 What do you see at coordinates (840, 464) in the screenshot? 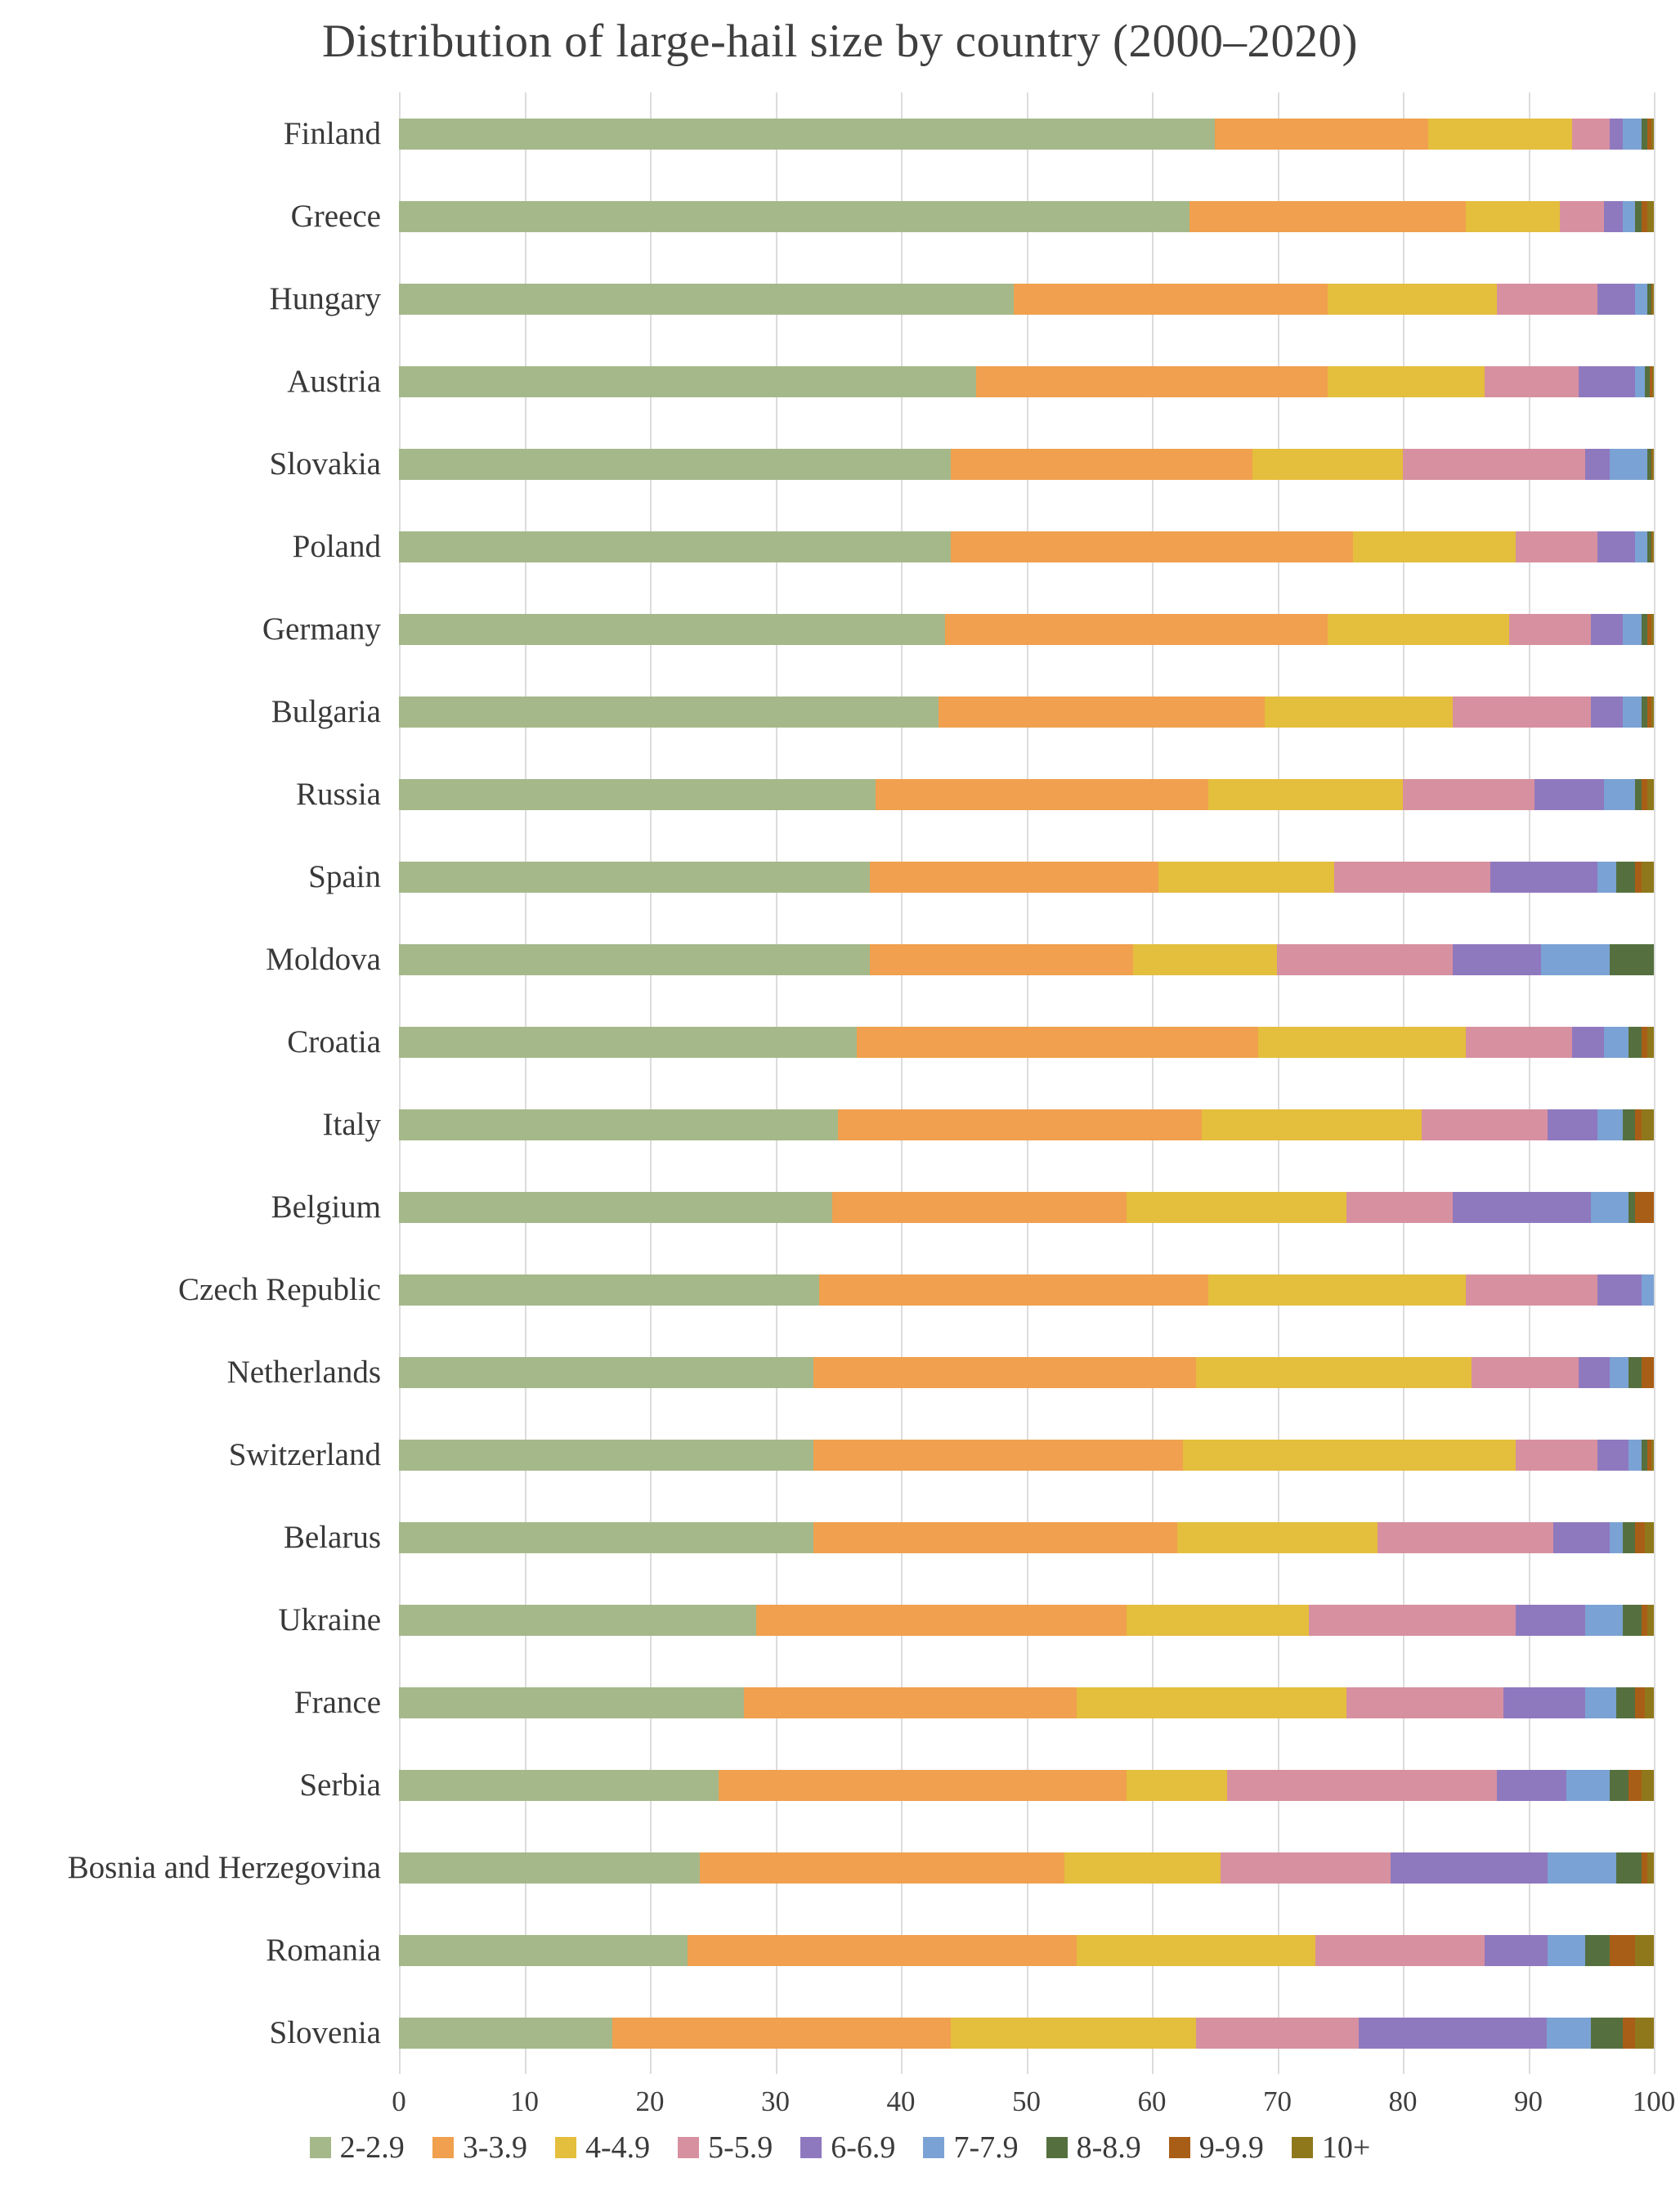
I see `chart-row: Slovakia` at bounding box center [840, 464].